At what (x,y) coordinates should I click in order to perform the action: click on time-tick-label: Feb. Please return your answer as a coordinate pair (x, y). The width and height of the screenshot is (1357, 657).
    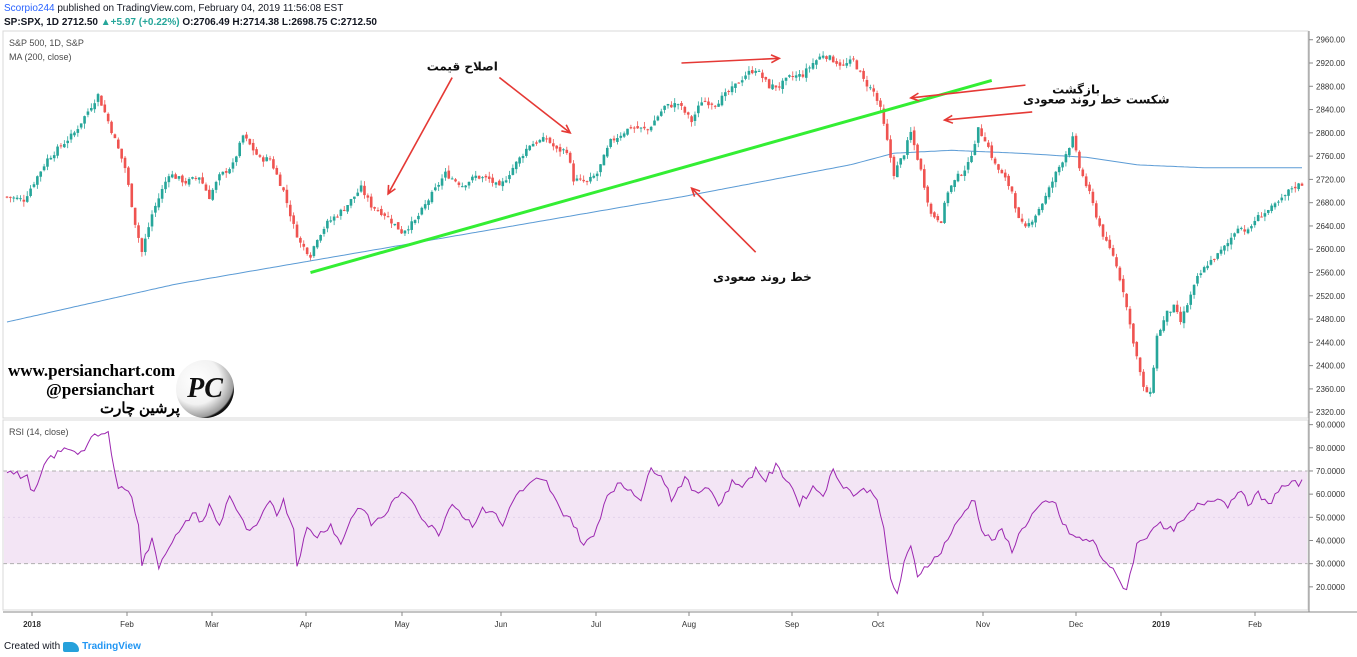
    Looking at the image, I should click on (127, 624).